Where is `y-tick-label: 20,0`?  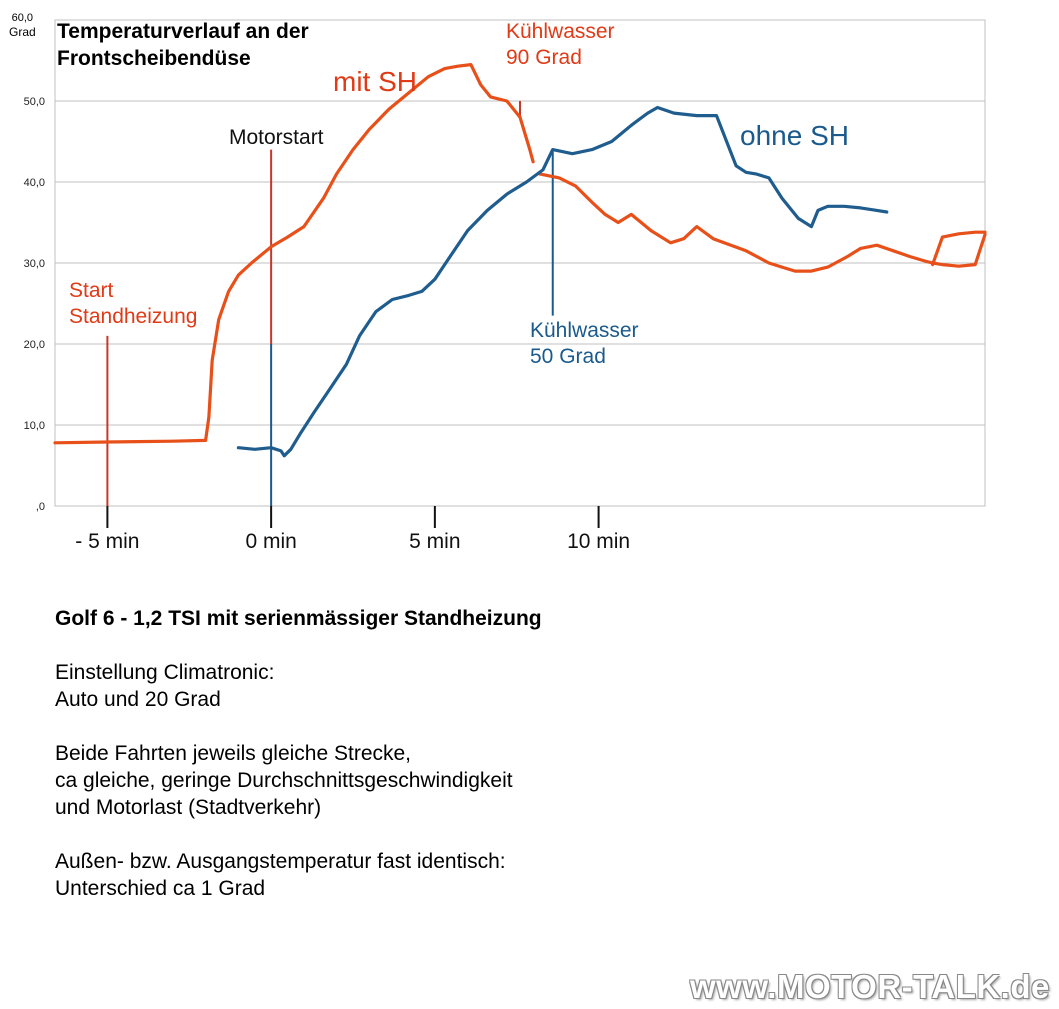
y-tick-label: 20,0 is located at coordinates (34, 345).